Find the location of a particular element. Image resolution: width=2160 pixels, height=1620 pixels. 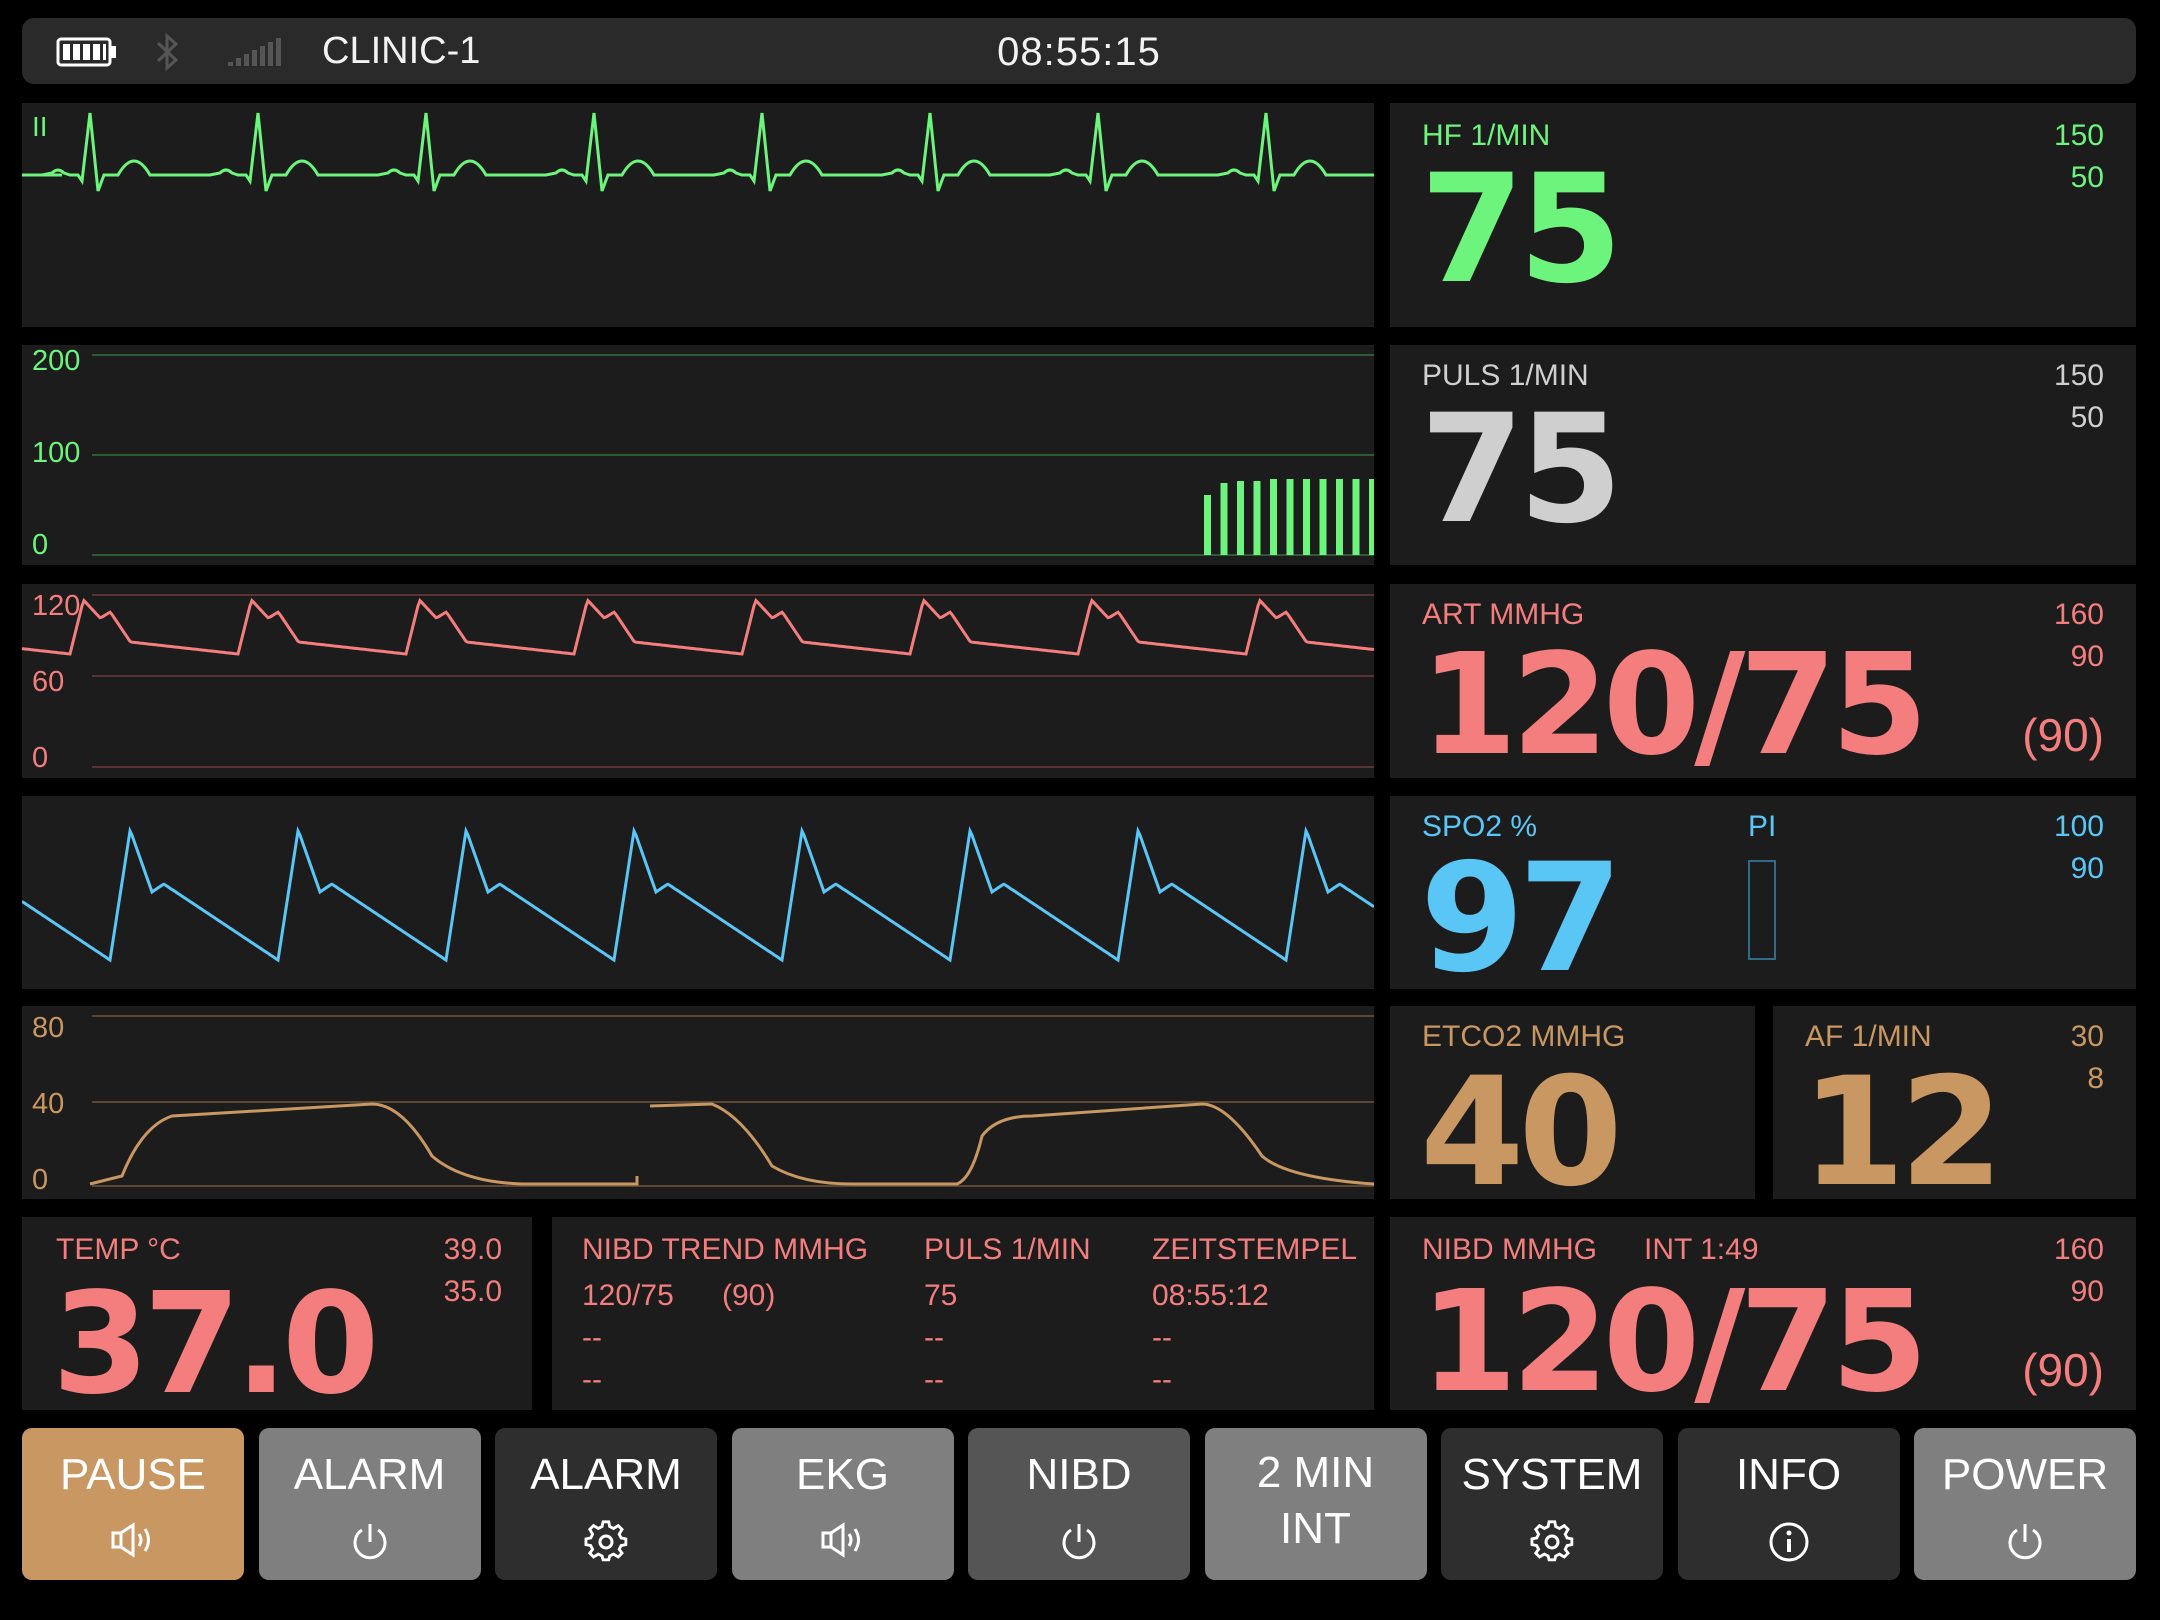

puls-limit-high: 150 is located at coordinates (2078, 375).